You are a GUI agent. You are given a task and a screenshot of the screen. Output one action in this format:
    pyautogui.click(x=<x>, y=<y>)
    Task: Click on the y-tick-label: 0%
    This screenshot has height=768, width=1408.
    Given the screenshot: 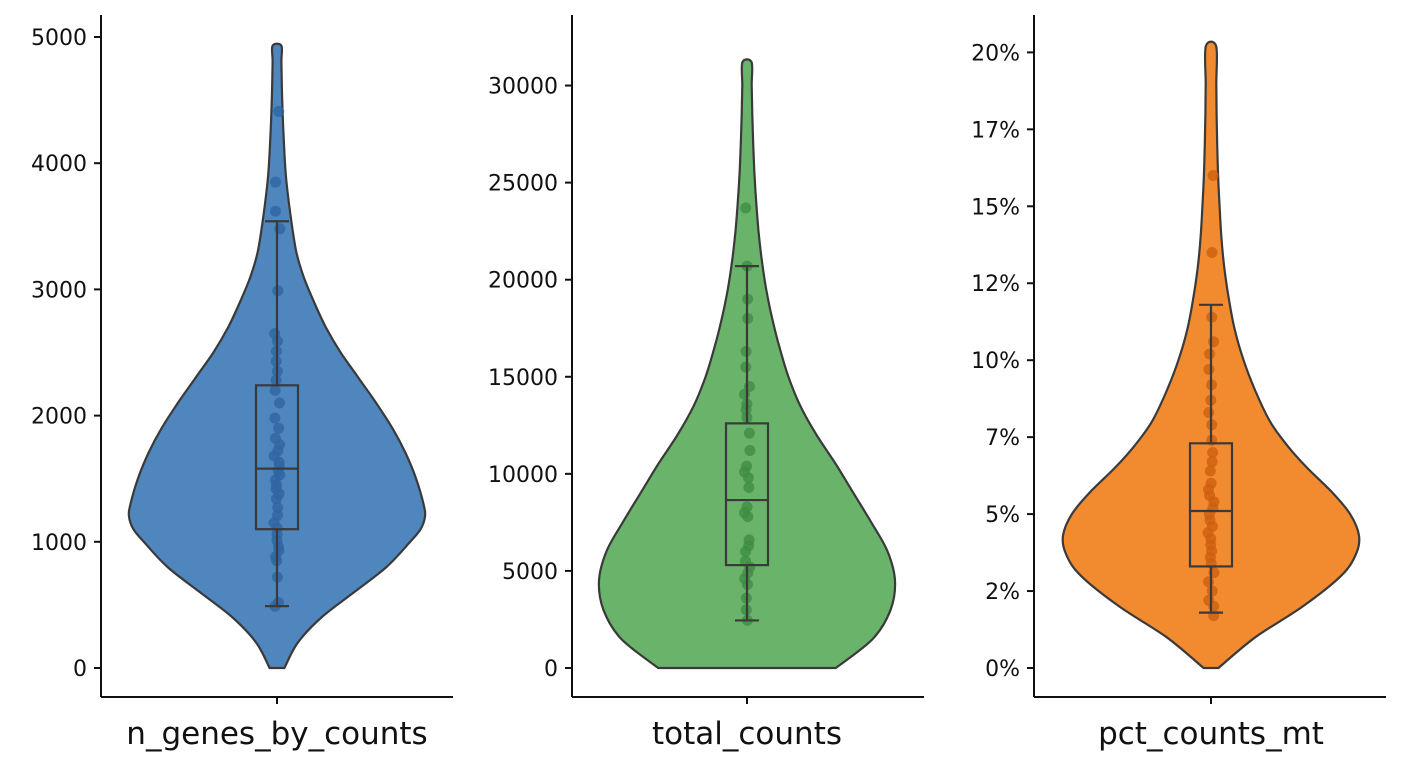 What is the action you would take?
    pyautogui.click(x=1002, y=669)
    